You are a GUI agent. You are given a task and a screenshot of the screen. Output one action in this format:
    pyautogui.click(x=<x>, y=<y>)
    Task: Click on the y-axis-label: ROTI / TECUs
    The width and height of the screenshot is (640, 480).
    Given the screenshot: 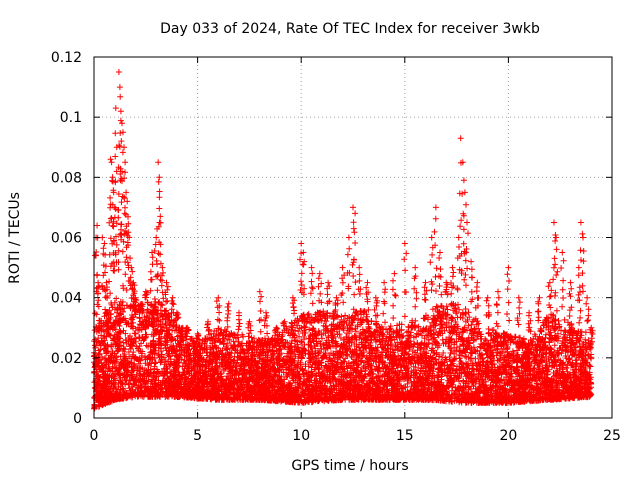 What is the action you would take?
    pyautogui.click(x=15, y=238)
    